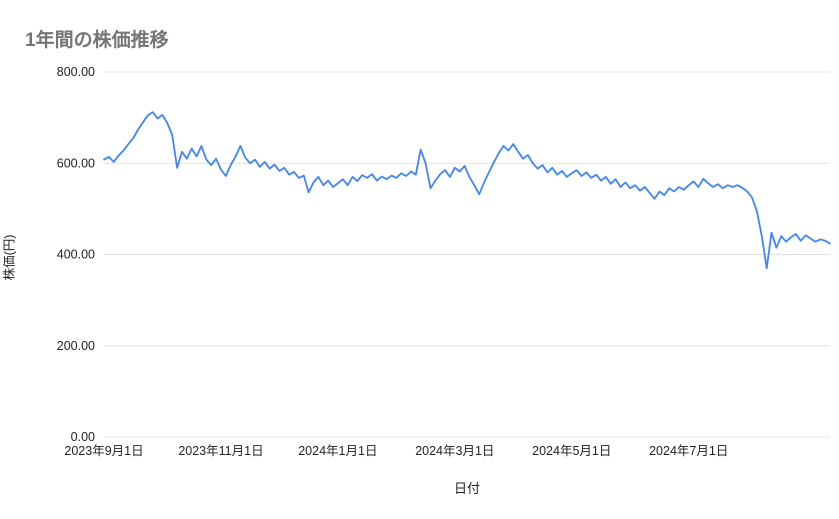  I want to click on x-tick-label: 2023年9月1日, so click(103, 451).